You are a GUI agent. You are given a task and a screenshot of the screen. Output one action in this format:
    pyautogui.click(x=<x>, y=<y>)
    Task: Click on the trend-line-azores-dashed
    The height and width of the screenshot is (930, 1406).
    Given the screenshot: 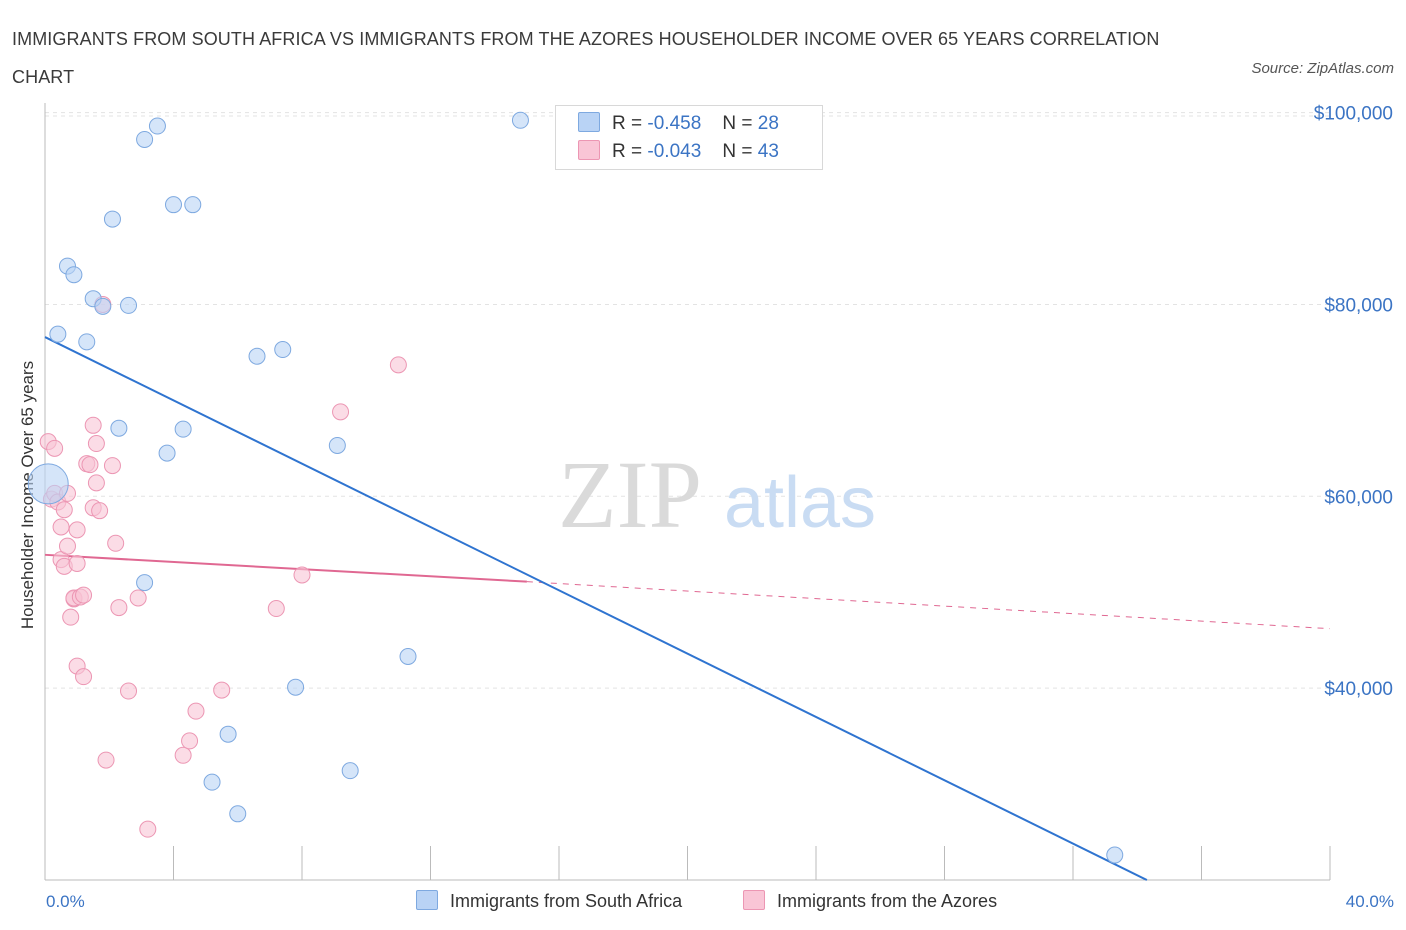 What is the action you would take?
    pyautogui.click(x=928, y=605)
    